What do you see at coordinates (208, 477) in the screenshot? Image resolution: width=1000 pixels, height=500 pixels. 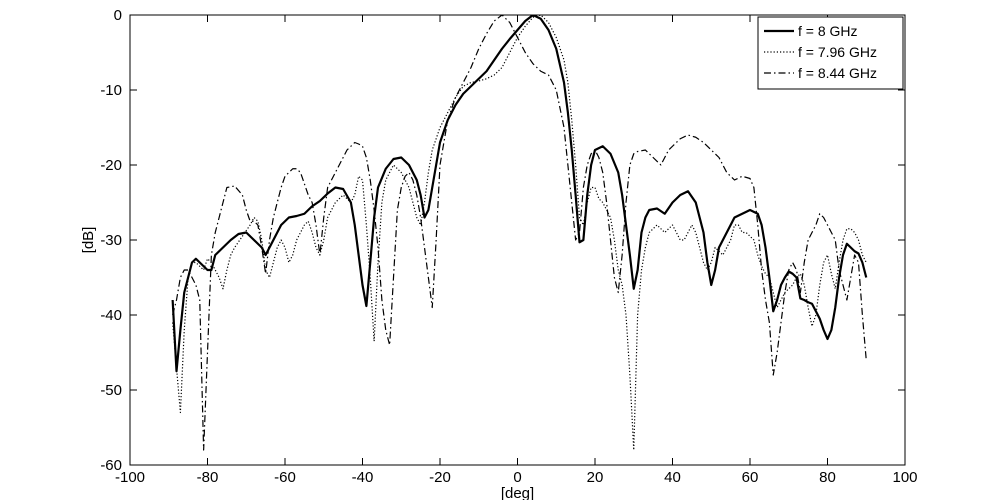 I see `x-tick-label: -80` at bounding box center [208, 477].